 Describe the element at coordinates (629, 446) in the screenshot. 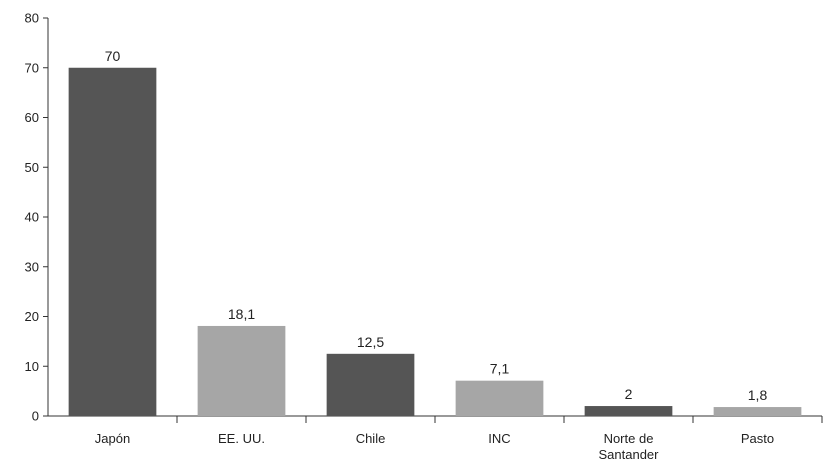

I see `x-tick-label: Norte de Santander` at that location.